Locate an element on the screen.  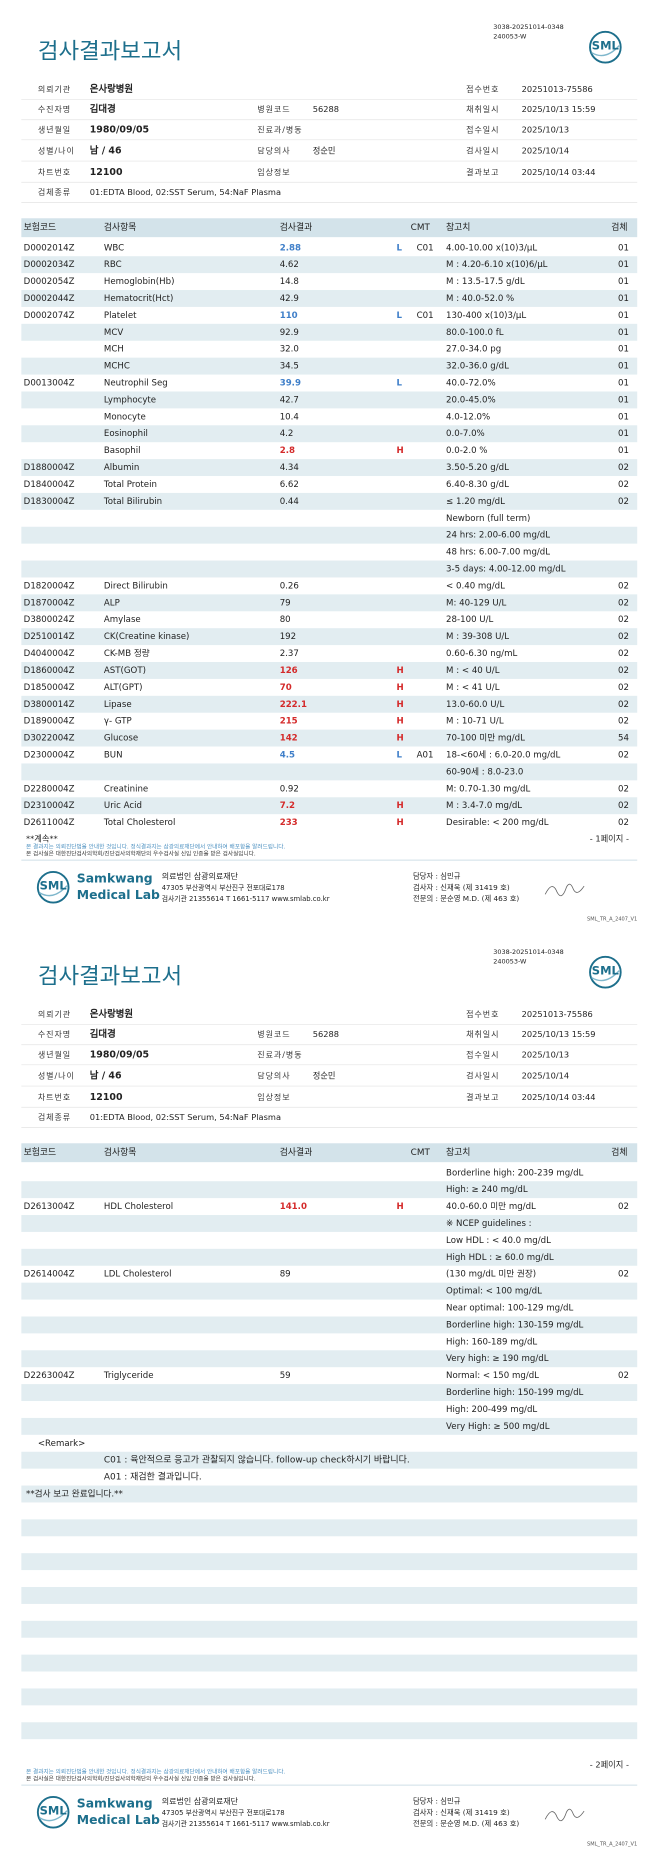
field-value: 김대경 is located at coordinates (103, 1034).